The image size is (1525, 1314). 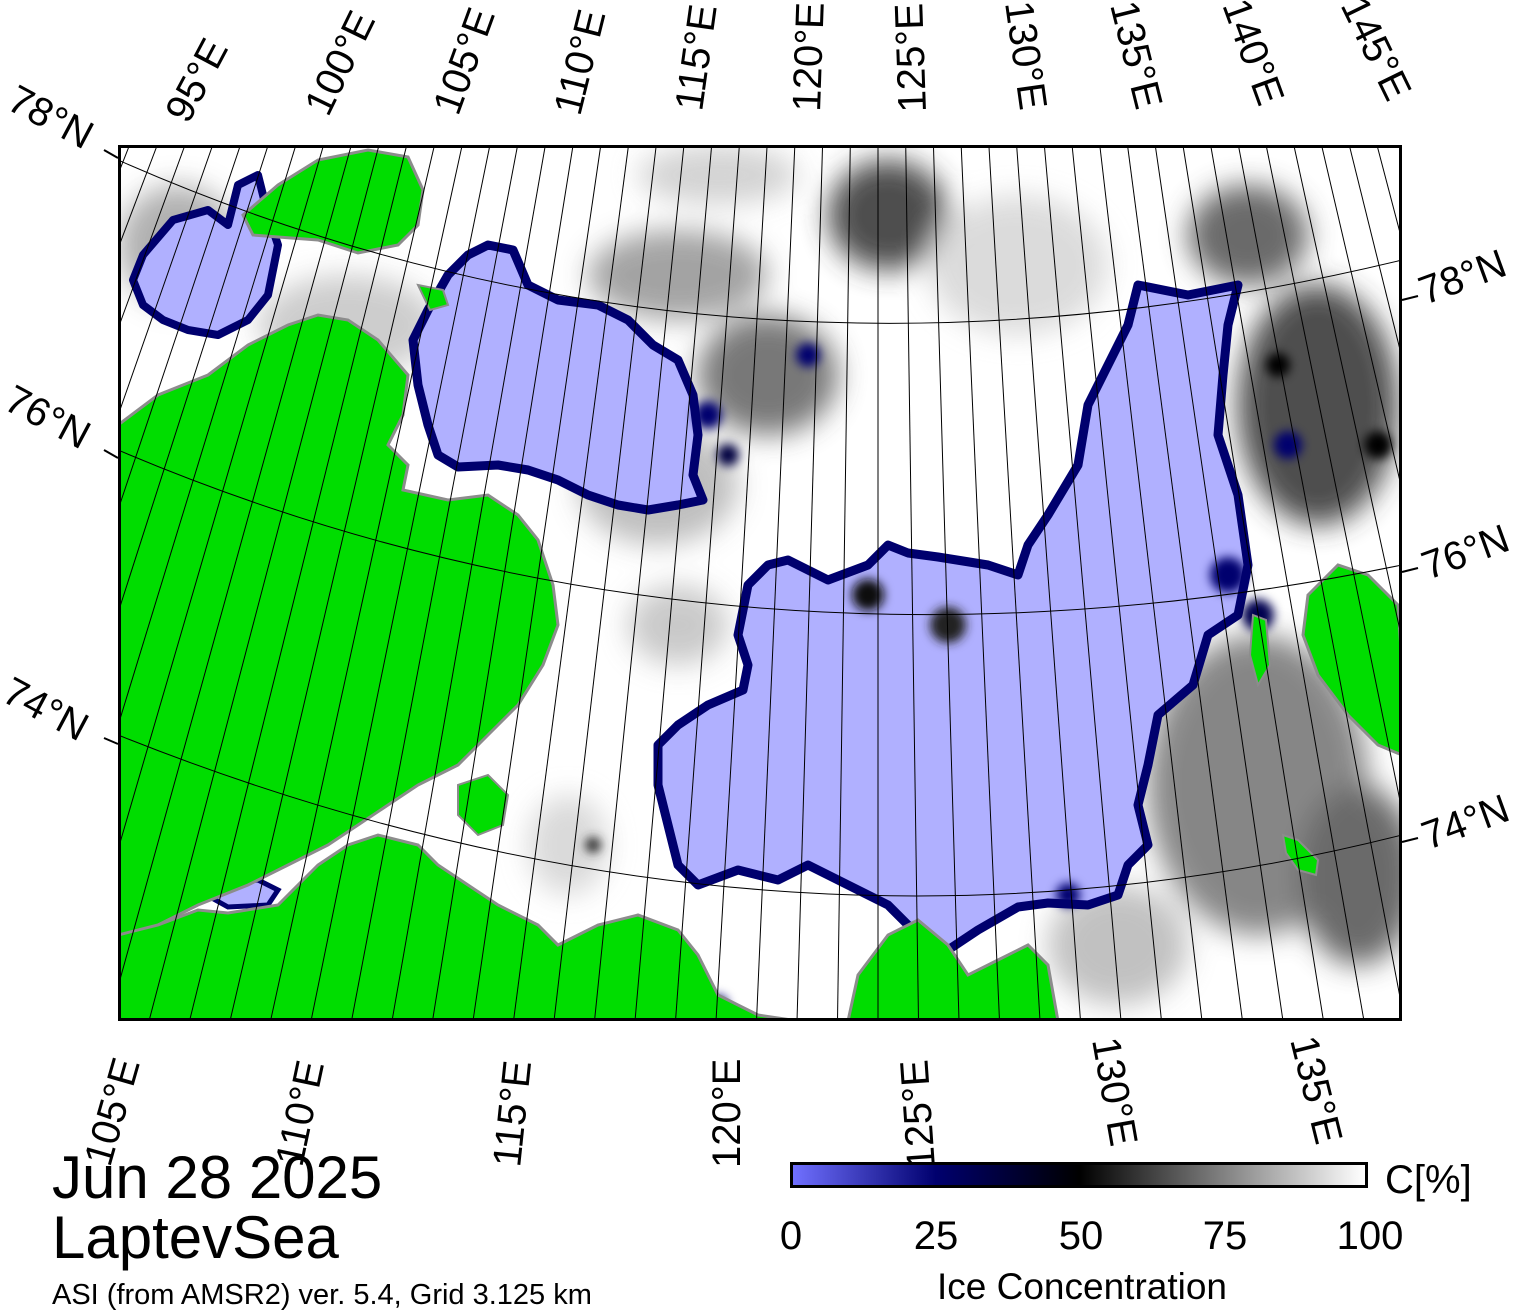 What do you see at coordinates (483, 805) in the screenshot?
I see `begichev-island` at bounding box center [483, 805].